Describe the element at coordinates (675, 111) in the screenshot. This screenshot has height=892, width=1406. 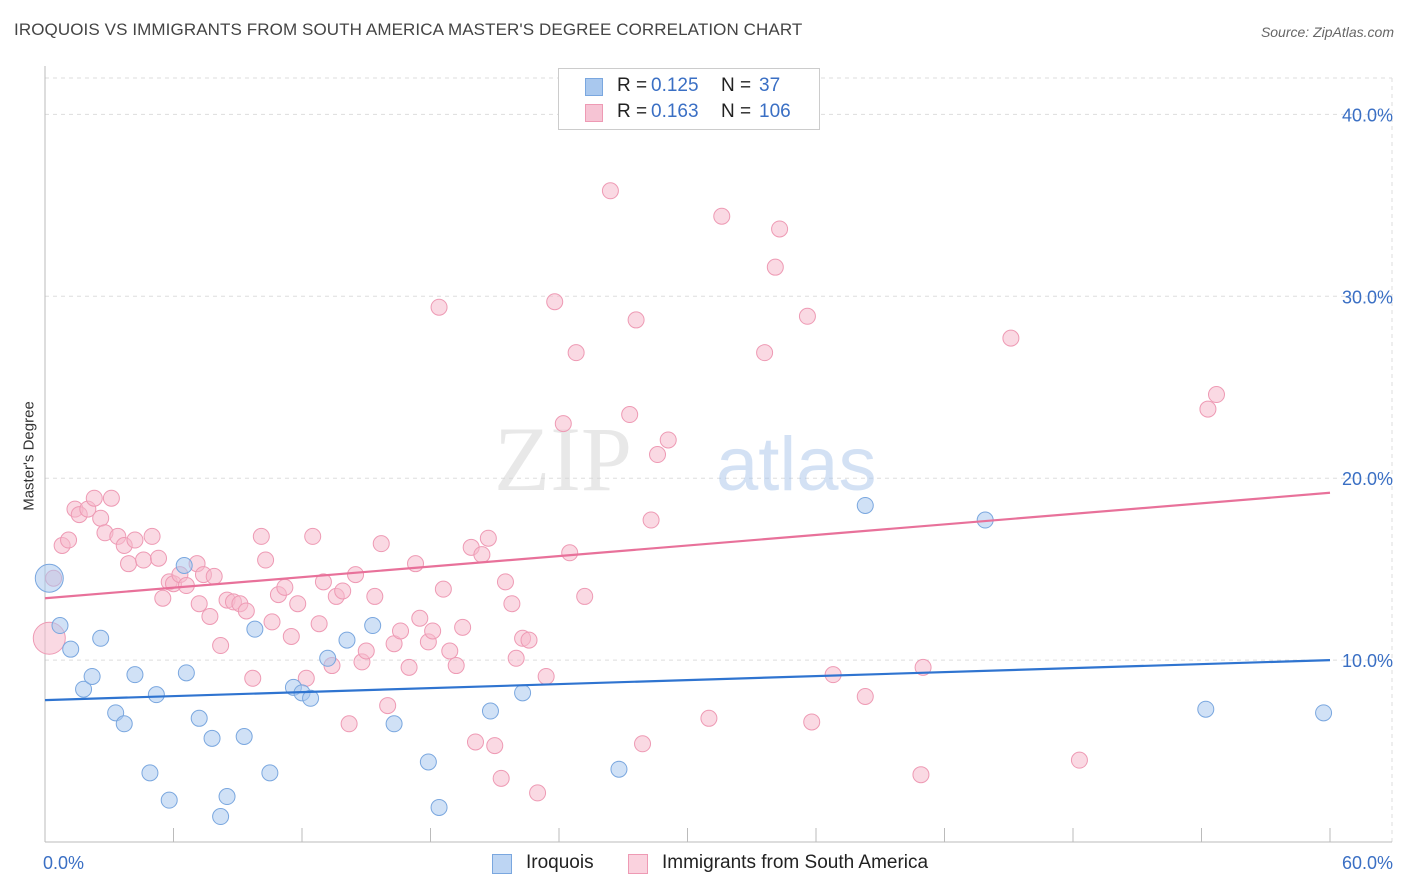
I see `legend-r-value: 0.163` at that location.